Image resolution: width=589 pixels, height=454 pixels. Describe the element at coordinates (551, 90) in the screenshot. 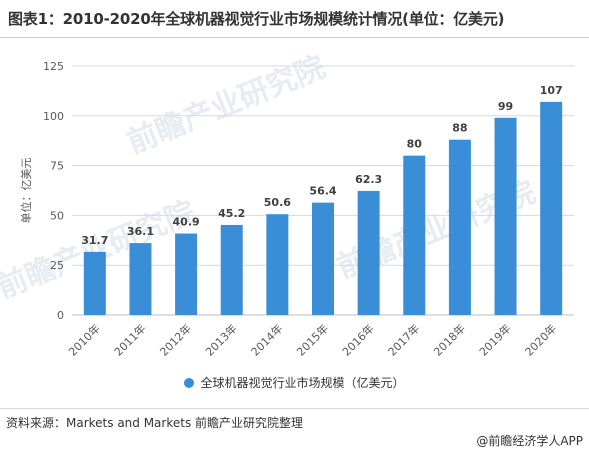

I see `data-label: 107` at that location.